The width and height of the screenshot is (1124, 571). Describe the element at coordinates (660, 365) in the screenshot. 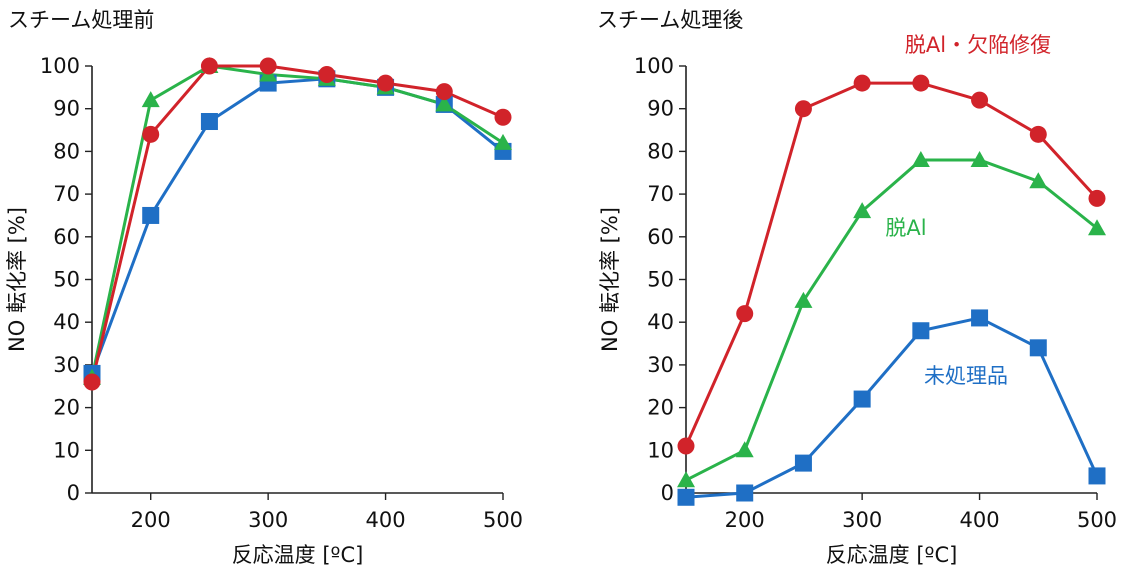

I see `chart2-y-tick-label: 30` at that location.